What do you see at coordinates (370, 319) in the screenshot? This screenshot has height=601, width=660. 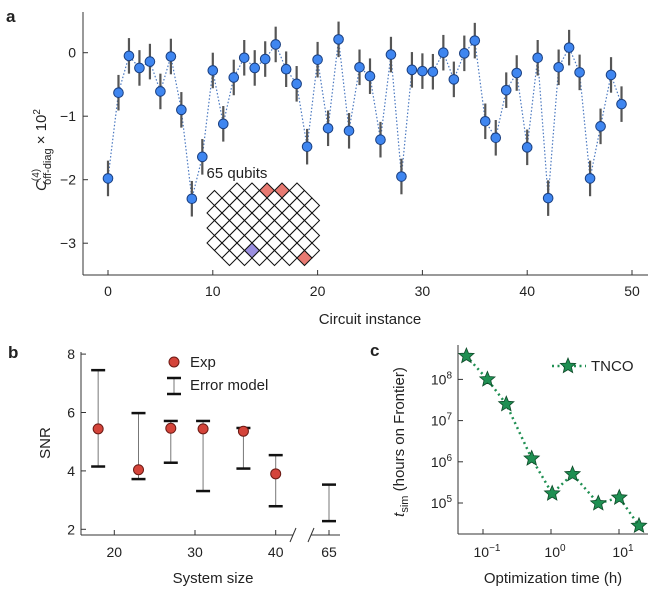 I see `panel-a-xlabel: Circuit instance` at bounding box center [370, 319].